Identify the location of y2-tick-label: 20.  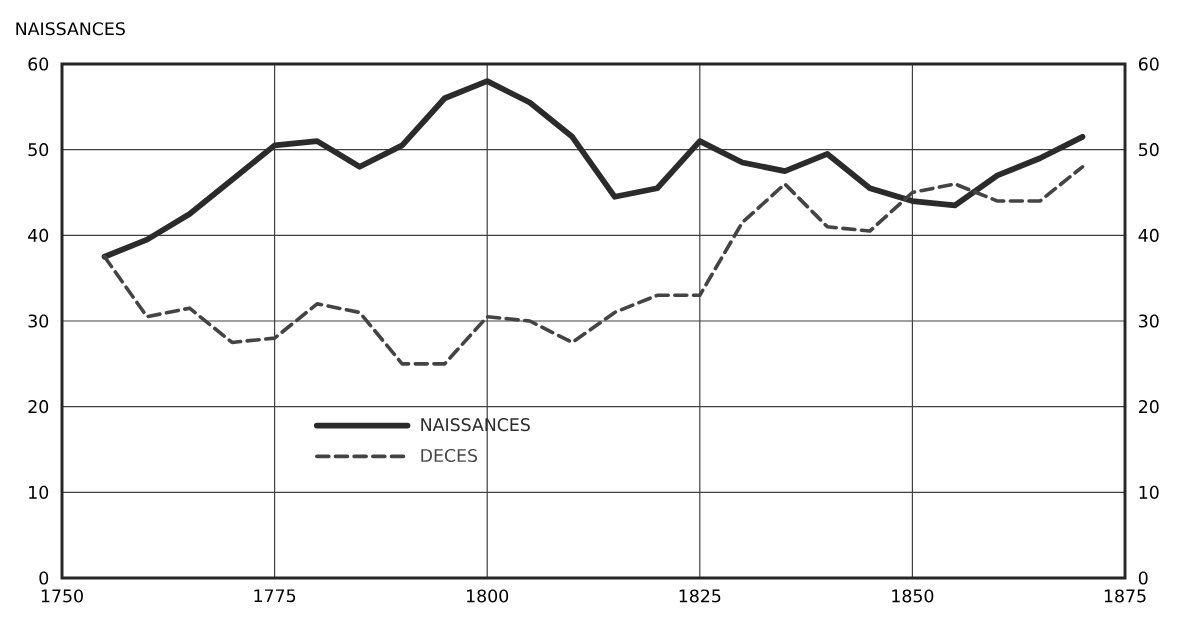
(1149, 407).